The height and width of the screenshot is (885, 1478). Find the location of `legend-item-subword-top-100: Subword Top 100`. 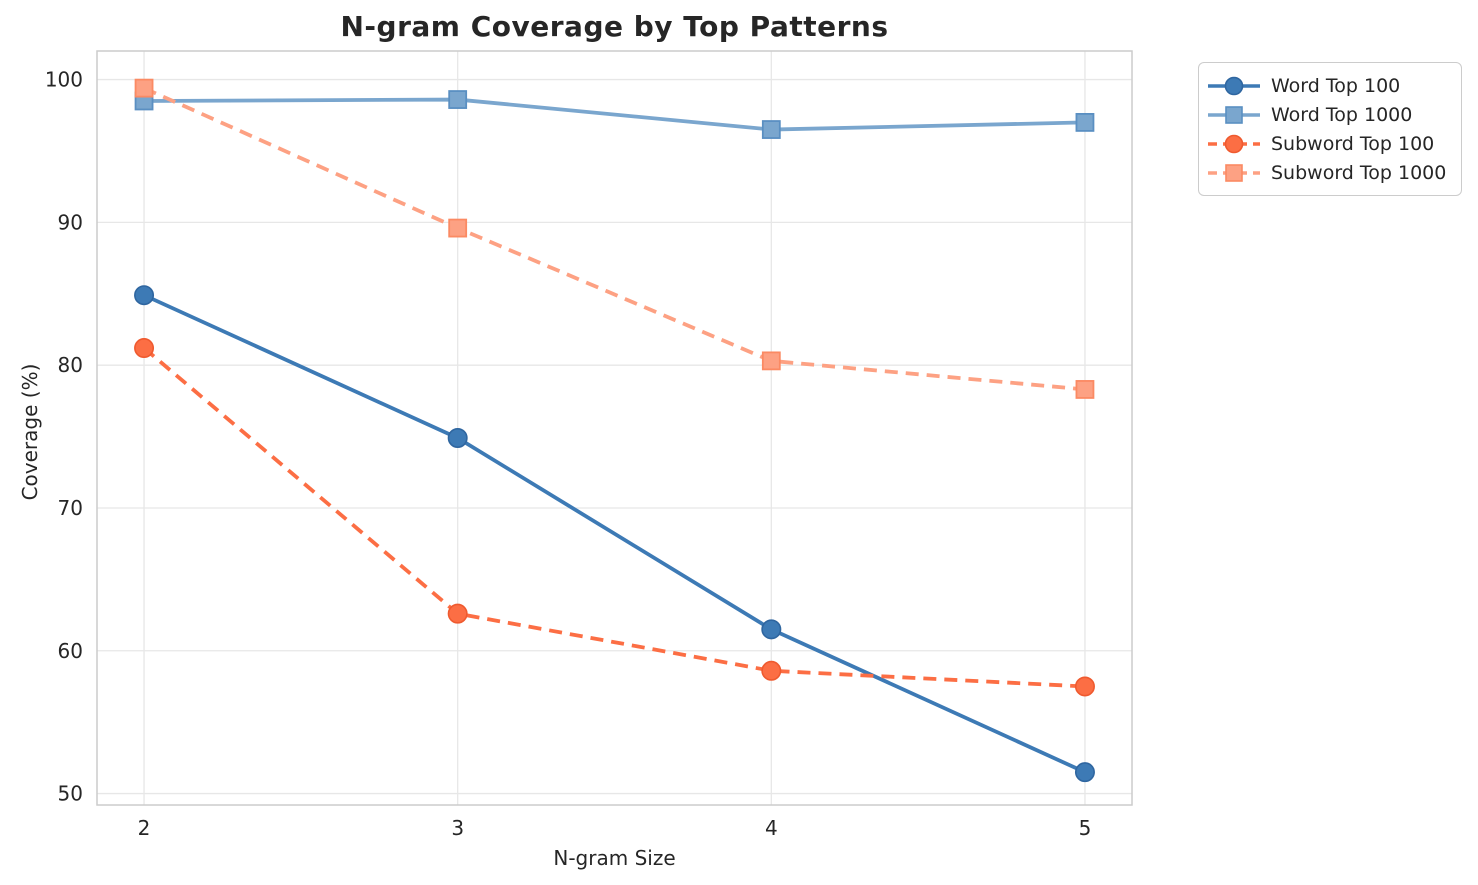

legend-item-subword-top-100: Subword Top 100 is located at coordinates (1328, 143).